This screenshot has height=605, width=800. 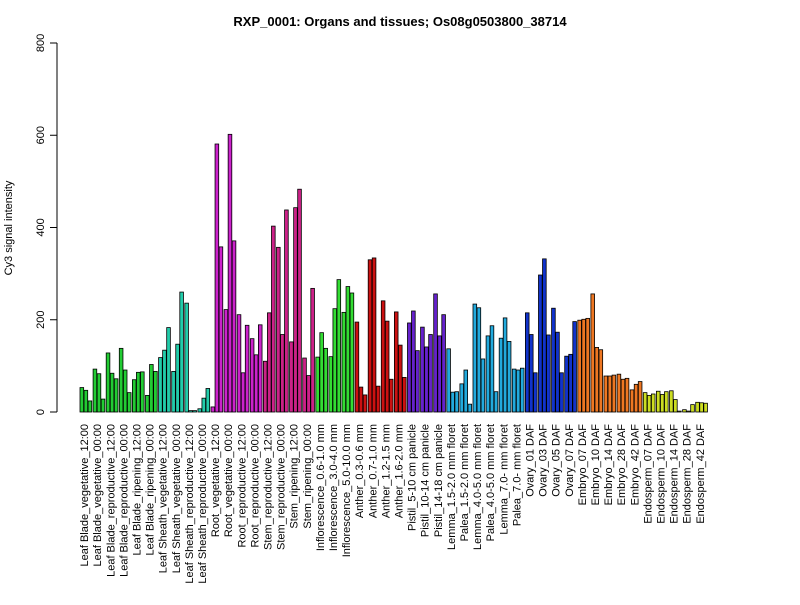 I want to click on x-tick-label: Root_vegetative_12:00, so click(x=216, y=480).